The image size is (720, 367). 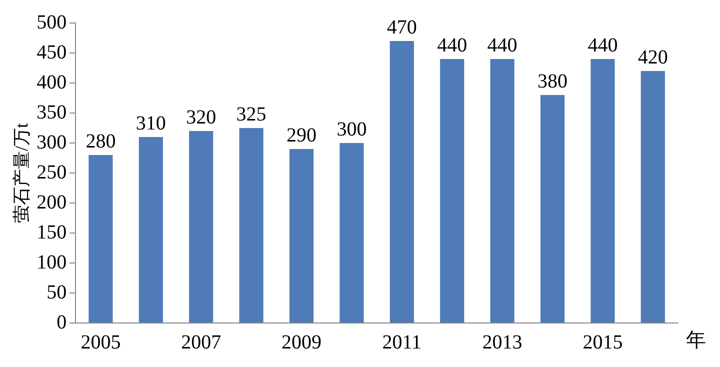 What do you see at coordinates (301, 135) in the screenshot?
I see `data-label: 290` at bounding box center [301, 135].